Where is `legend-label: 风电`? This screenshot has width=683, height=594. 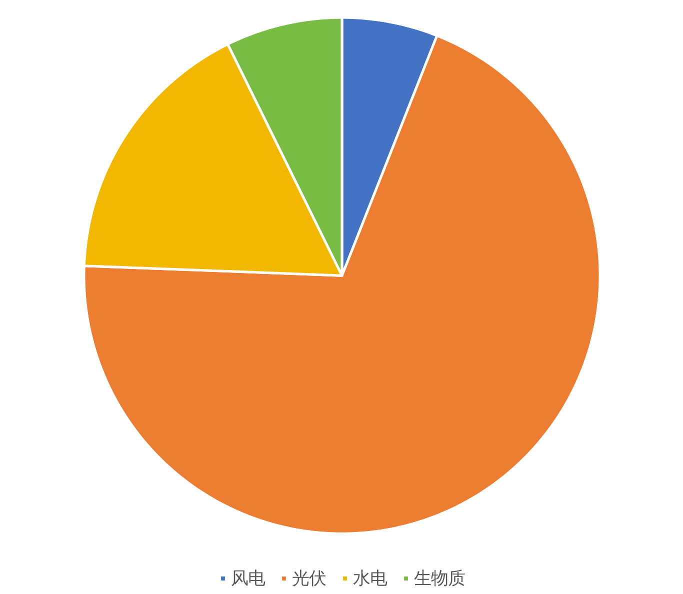
legend-label: 风电 is located at coordinates (248, 579).